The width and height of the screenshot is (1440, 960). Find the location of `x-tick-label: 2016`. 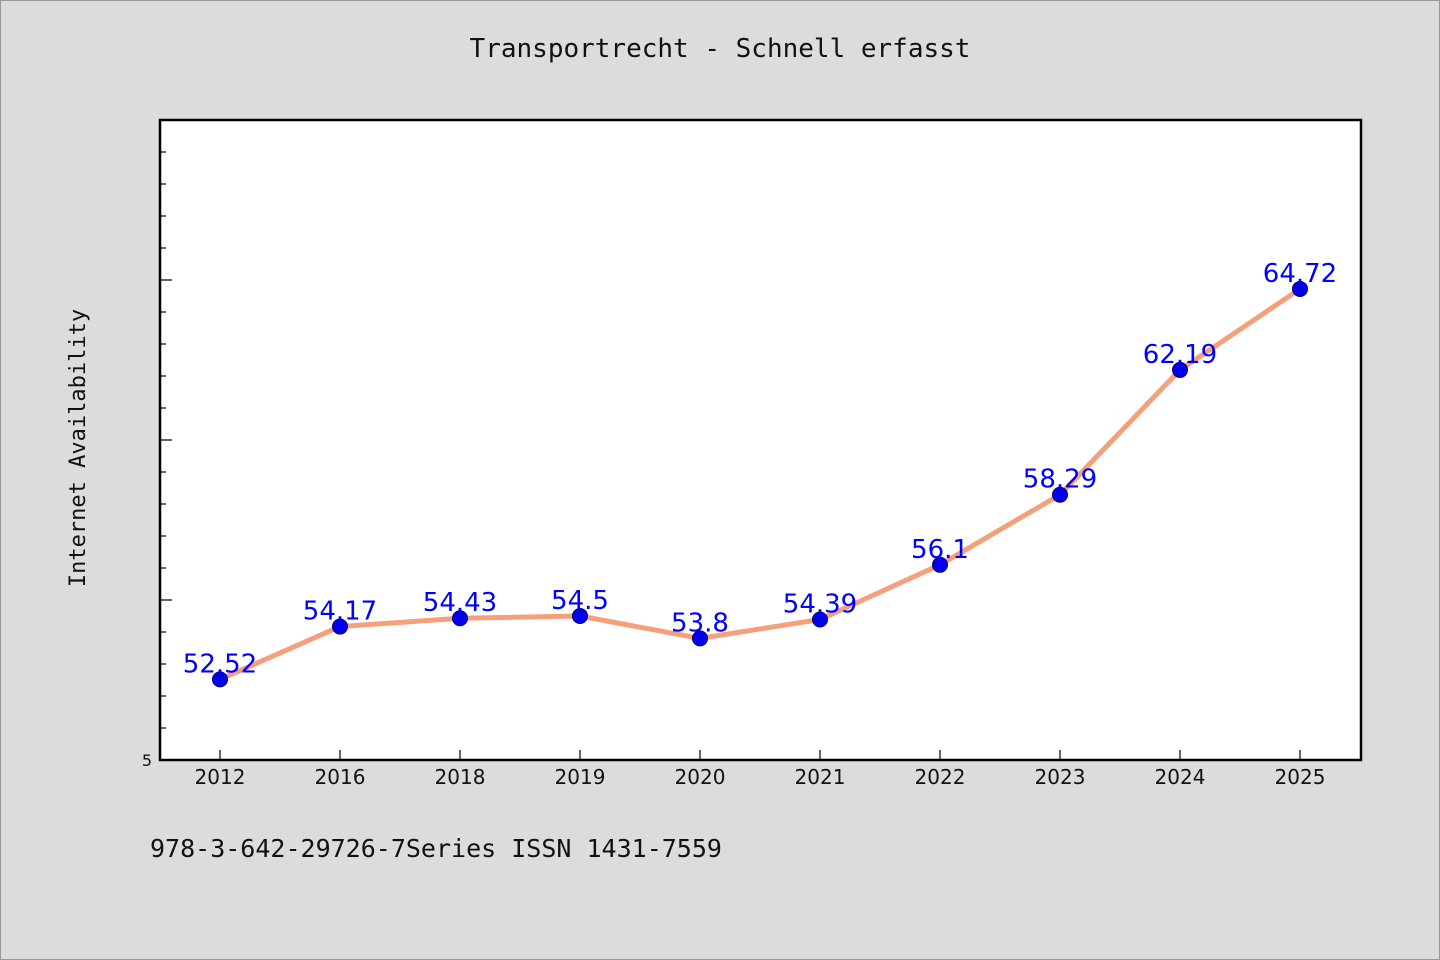

x-tick-label: 2016 is located at coordinates (340, 777).